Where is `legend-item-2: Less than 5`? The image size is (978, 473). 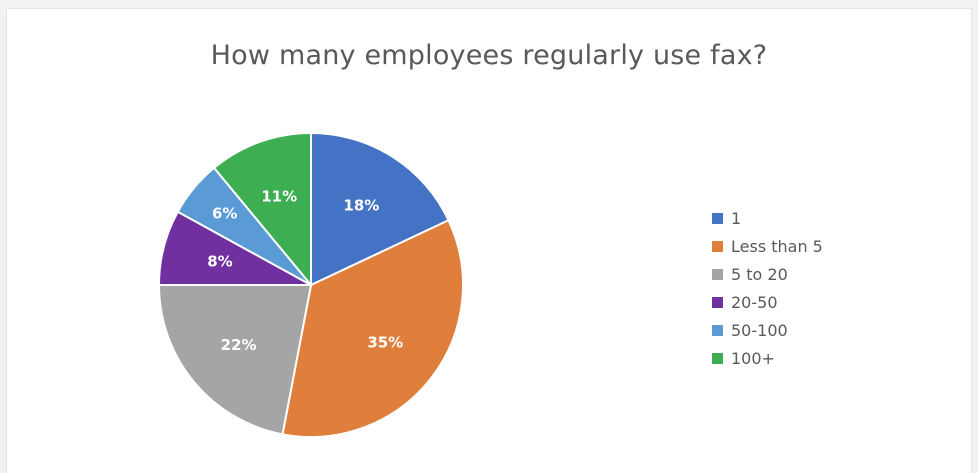
legend-item-2: Less than 5 is located at coordinates (767, 246).